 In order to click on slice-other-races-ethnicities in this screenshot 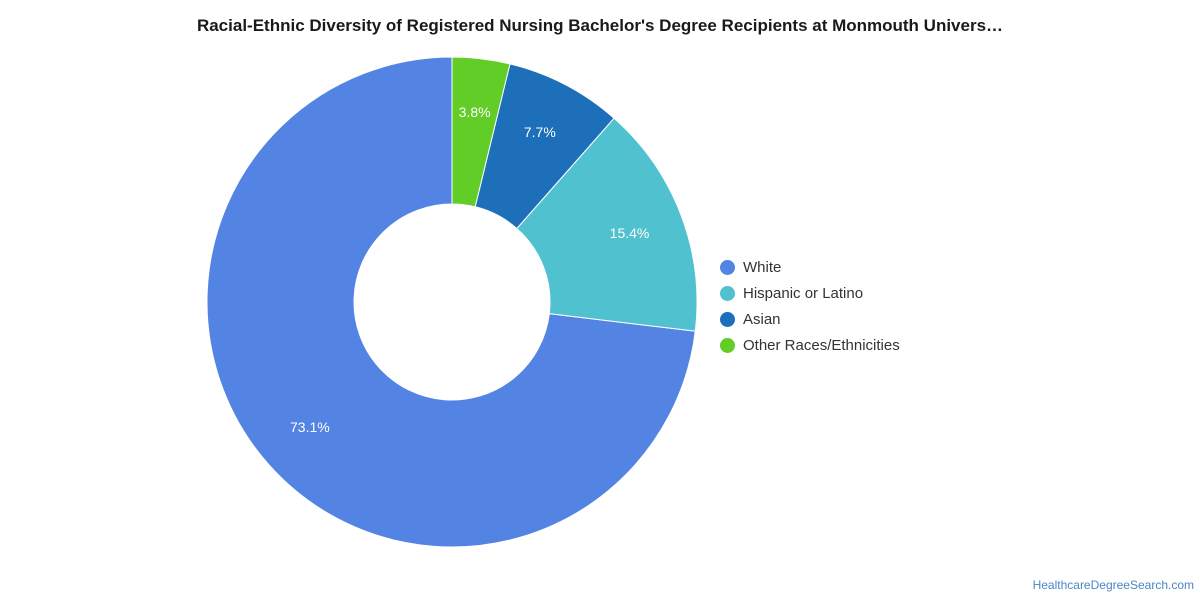, I will do `click(481, 132)`.